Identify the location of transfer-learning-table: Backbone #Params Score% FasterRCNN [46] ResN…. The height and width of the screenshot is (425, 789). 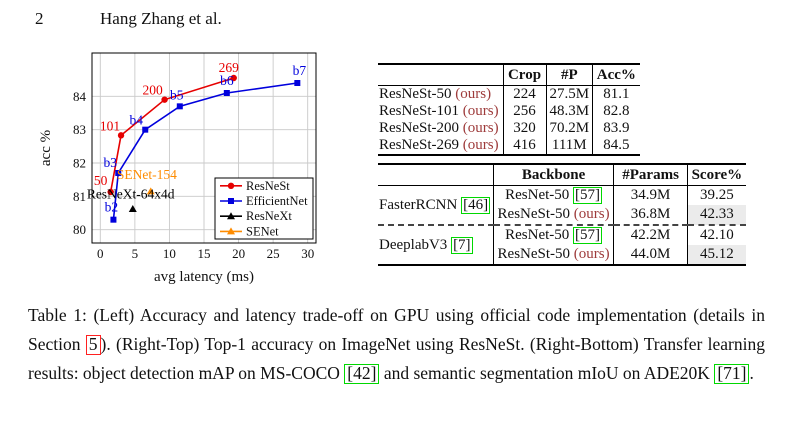
(562, 214).